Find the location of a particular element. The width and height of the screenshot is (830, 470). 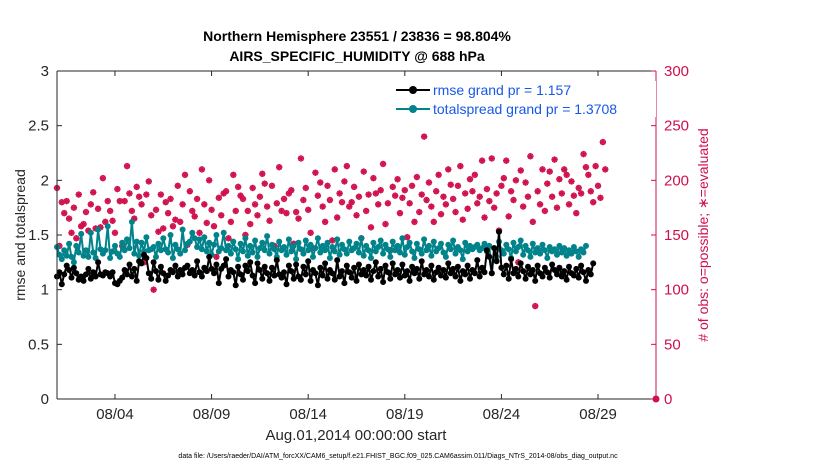

y-left-tick-label: 3 is located at coordinates (45, 71).